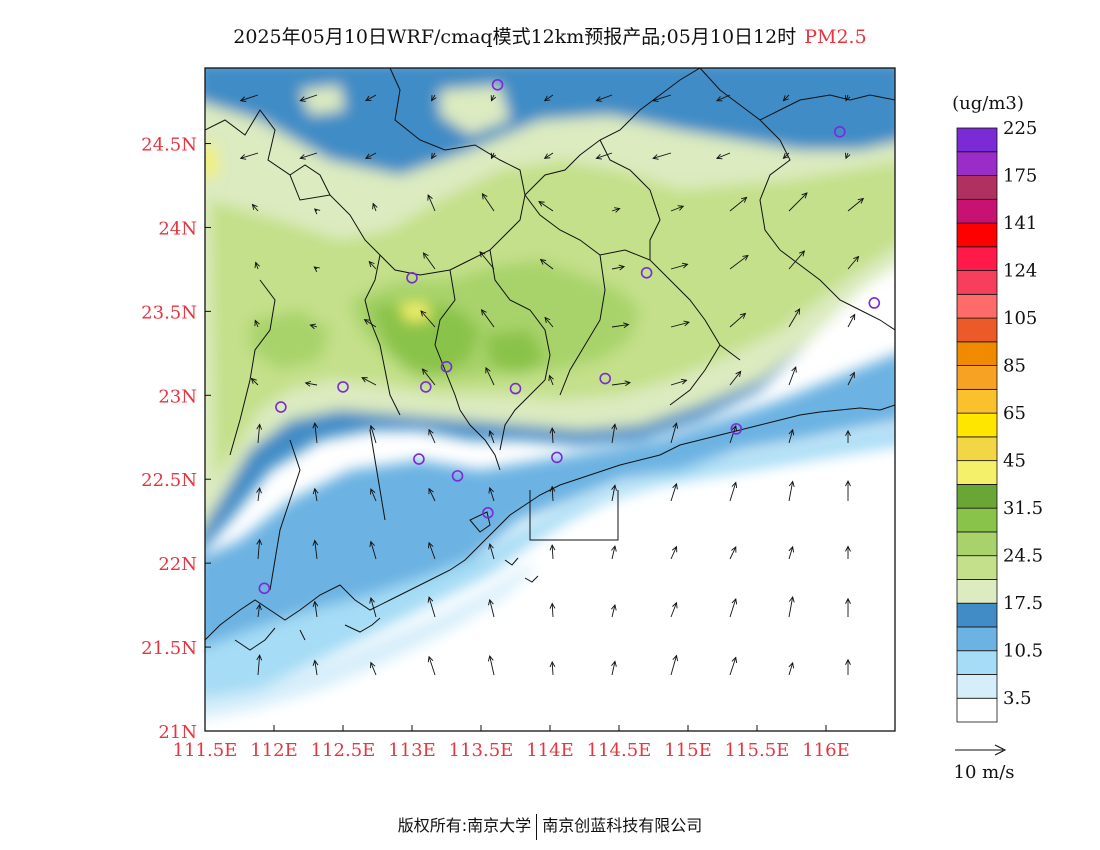  I want to click on copyright-footer: 版权所有:南京大学 南京创蓝科技有限公司, so click(550, 826).